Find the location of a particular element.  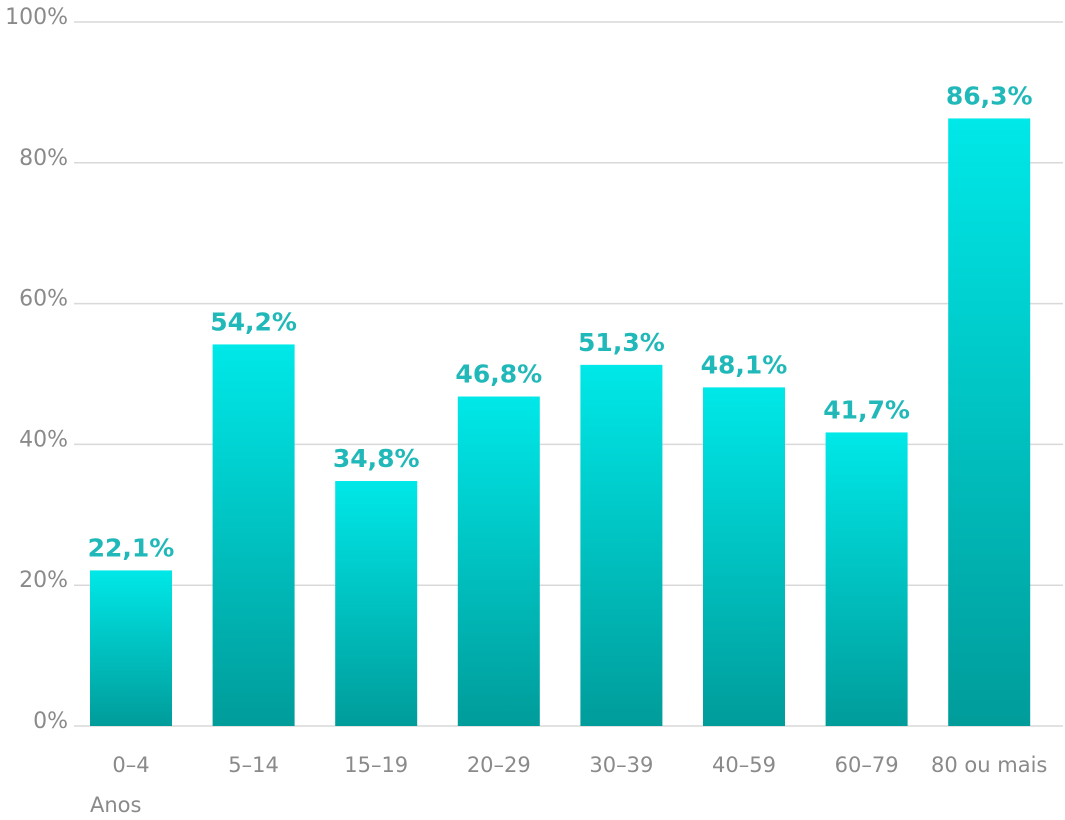

x-axis-title: Anos is located at coordinates (115, 805).